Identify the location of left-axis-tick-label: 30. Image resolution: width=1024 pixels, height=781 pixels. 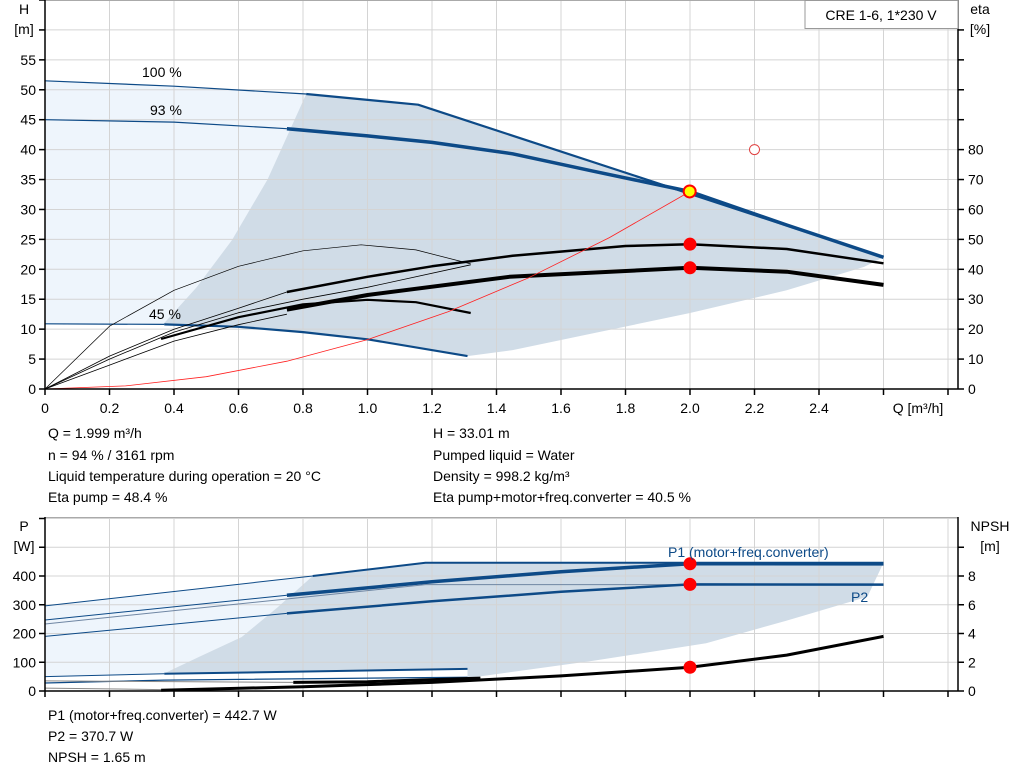
(28, 209).